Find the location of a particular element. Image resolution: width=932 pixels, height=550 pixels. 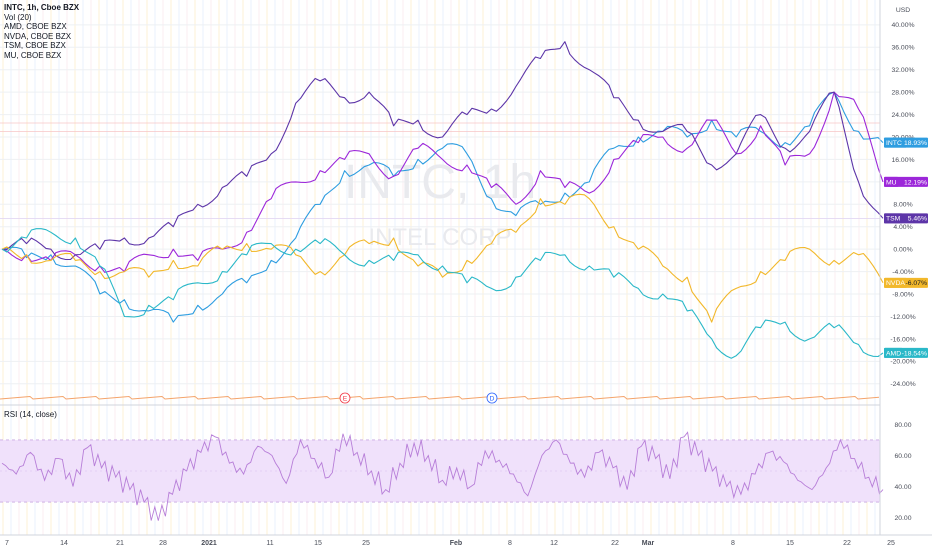

badge-series-name: NVDA is located at coordinates (895, 283).